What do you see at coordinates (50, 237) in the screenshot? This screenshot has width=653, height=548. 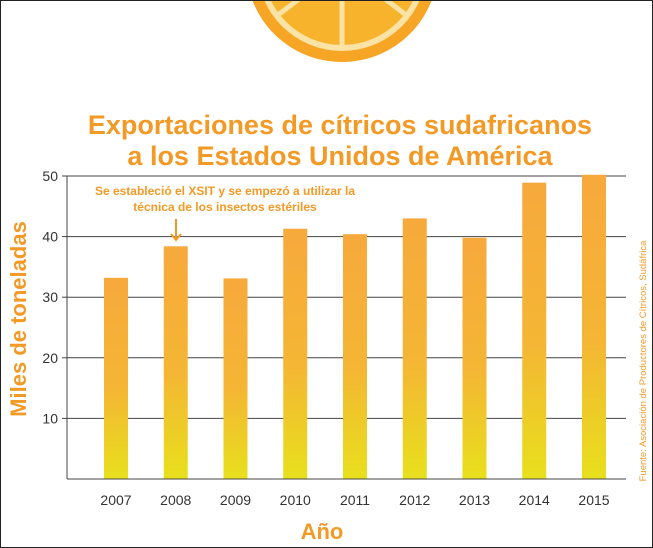 I see `y-tick-label: 40` at bounding box center [50, 237].